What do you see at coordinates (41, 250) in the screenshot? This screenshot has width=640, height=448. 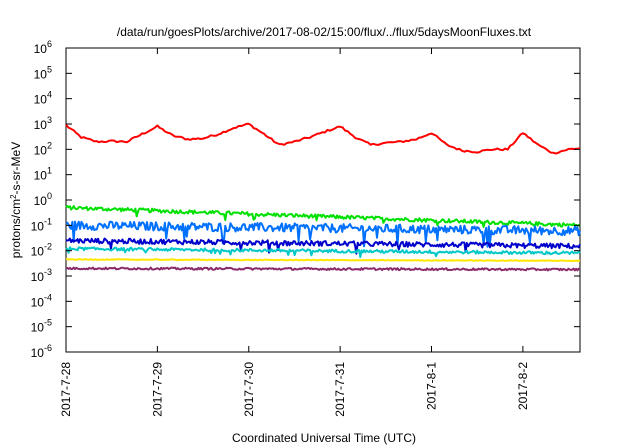 I see `y-tick-label: 10⁻²` at bounding box center [41, 250].